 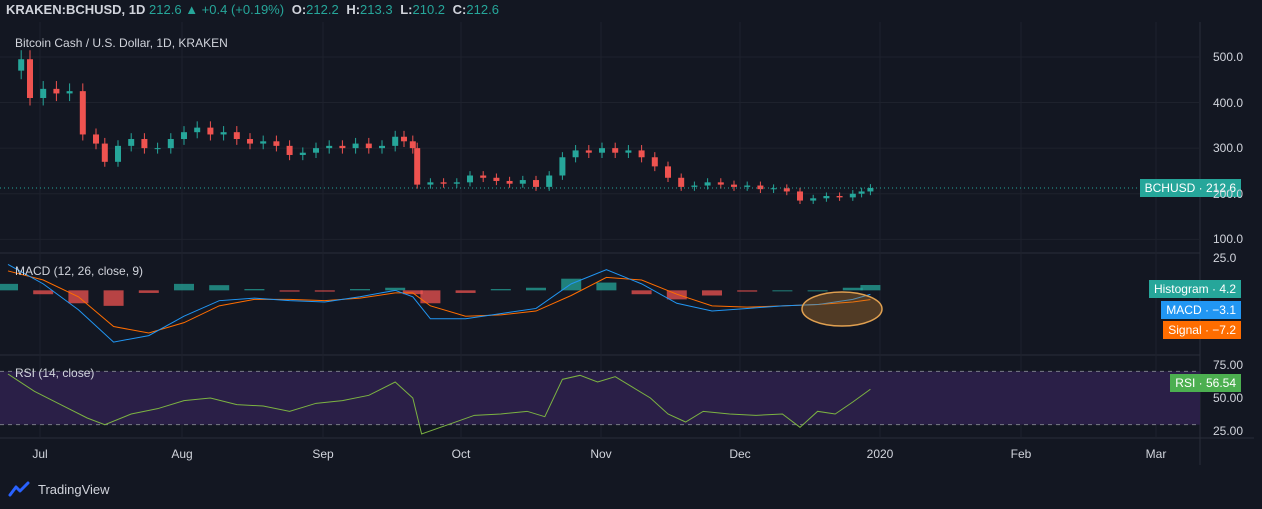 What do you see at coordinates (1181, 289) in the screenshot?
I see `histogram-label: Histogram` at bounding box center [1181, 289].